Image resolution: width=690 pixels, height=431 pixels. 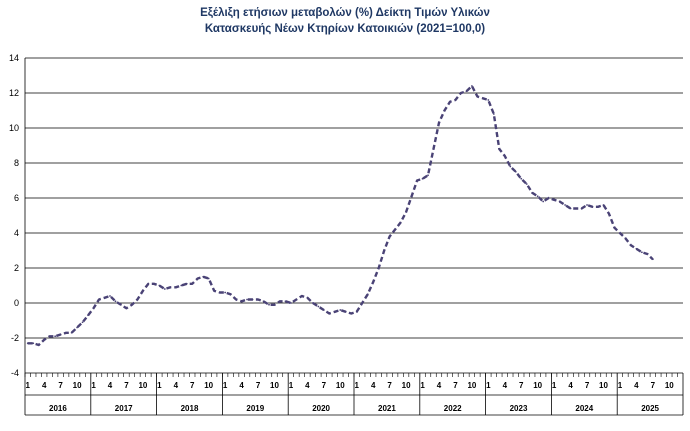 I want to click on y-tick-label: 12, so click(x=14, y=93).